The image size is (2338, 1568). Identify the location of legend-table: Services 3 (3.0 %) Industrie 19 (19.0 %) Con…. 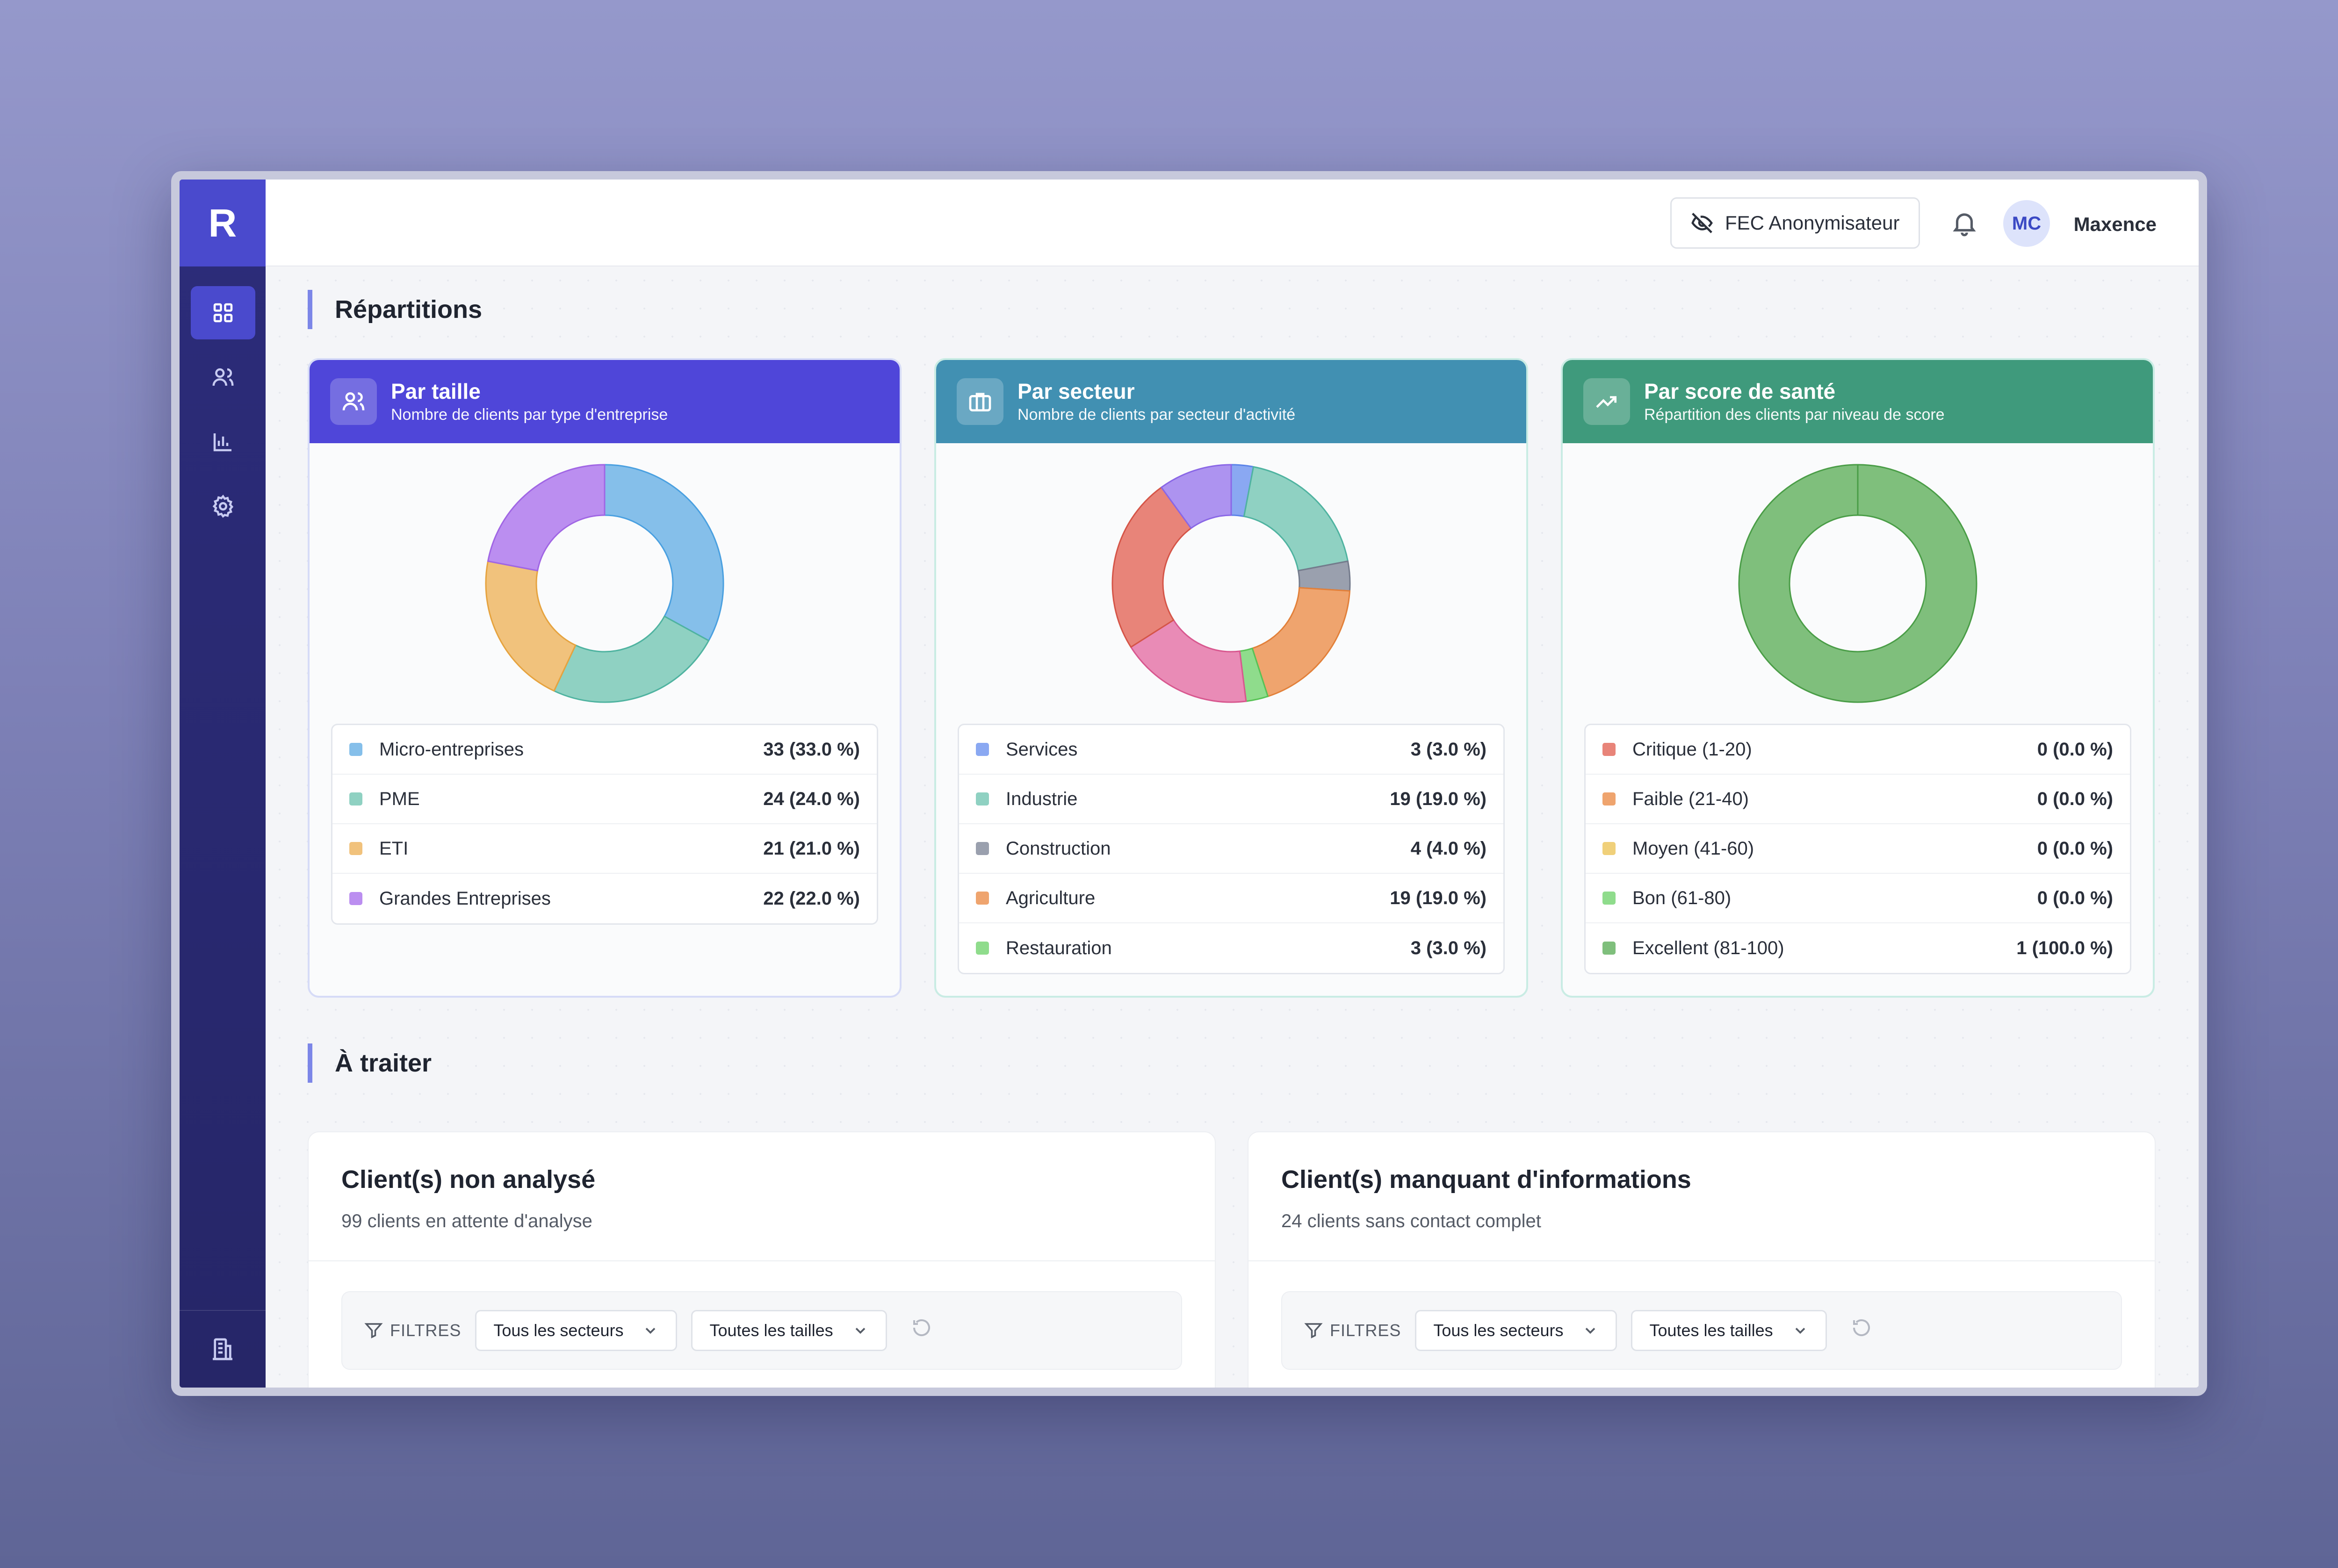
(1232, 849).